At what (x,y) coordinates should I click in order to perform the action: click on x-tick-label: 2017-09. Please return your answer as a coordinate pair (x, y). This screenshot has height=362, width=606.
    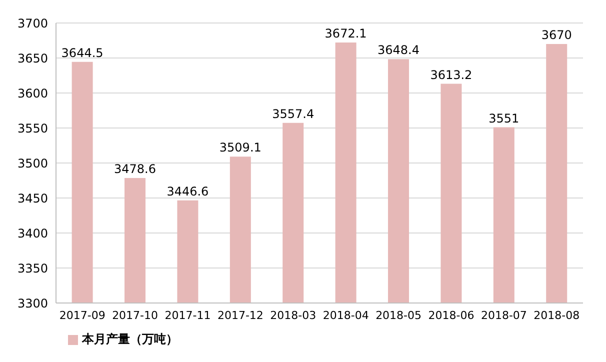
    Looking at the image, I should click on (82, 315).